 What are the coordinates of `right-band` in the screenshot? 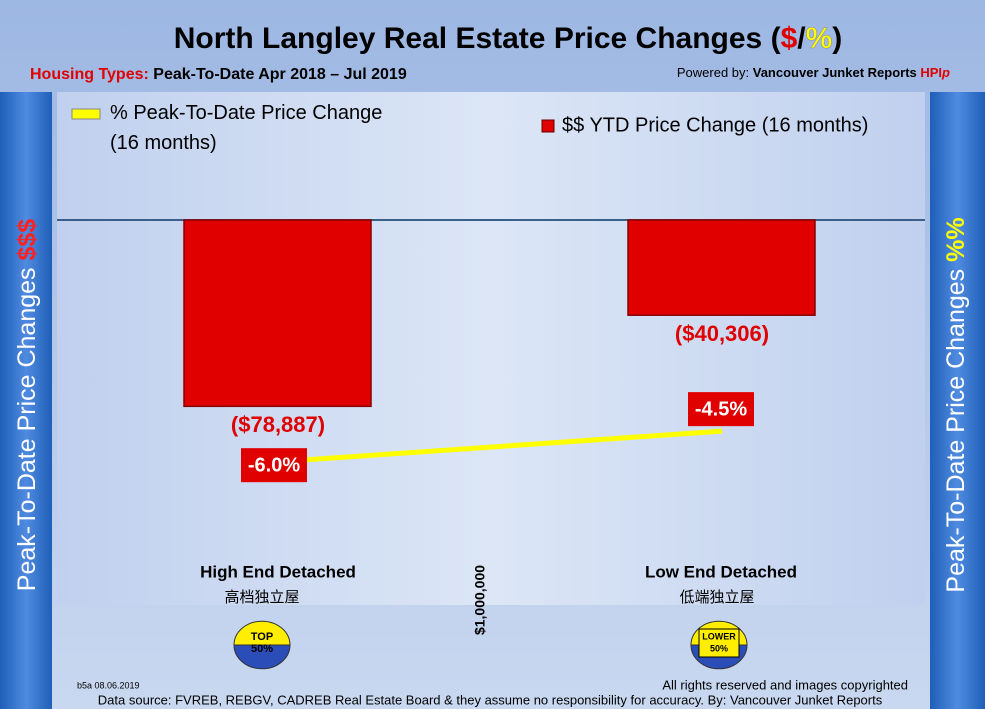 It's located at (957, 400).